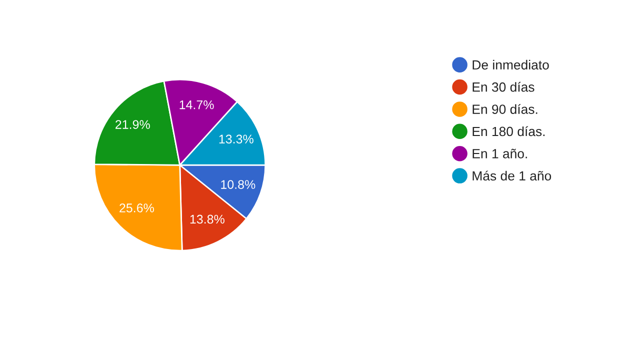 This screenshot has width=640, height=338. What do you see at coordinates (238, 184) in the screenshot?
I see `data-label: 10.8%` at bounding box center [238, 184].